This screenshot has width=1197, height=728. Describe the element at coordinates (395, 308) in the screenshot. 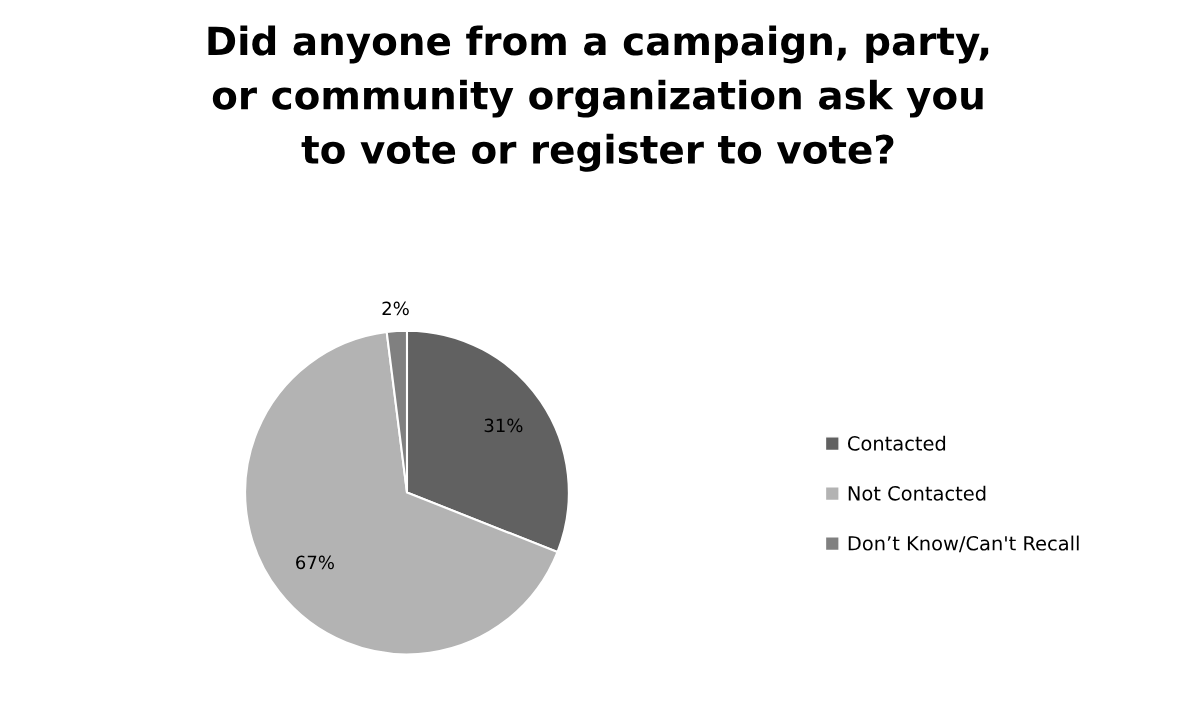

I see `data-label: 2%` at that location.